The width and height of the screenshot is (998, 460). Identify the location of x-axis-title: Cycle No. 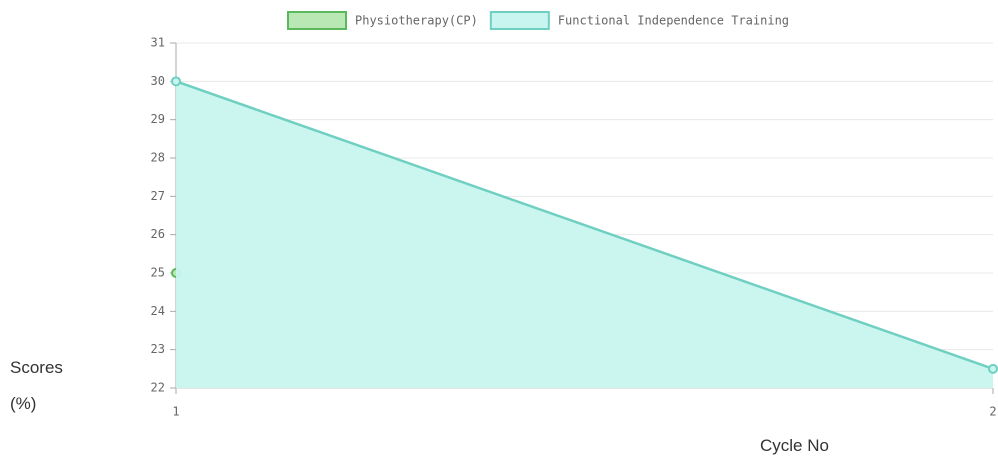
(794, 445).